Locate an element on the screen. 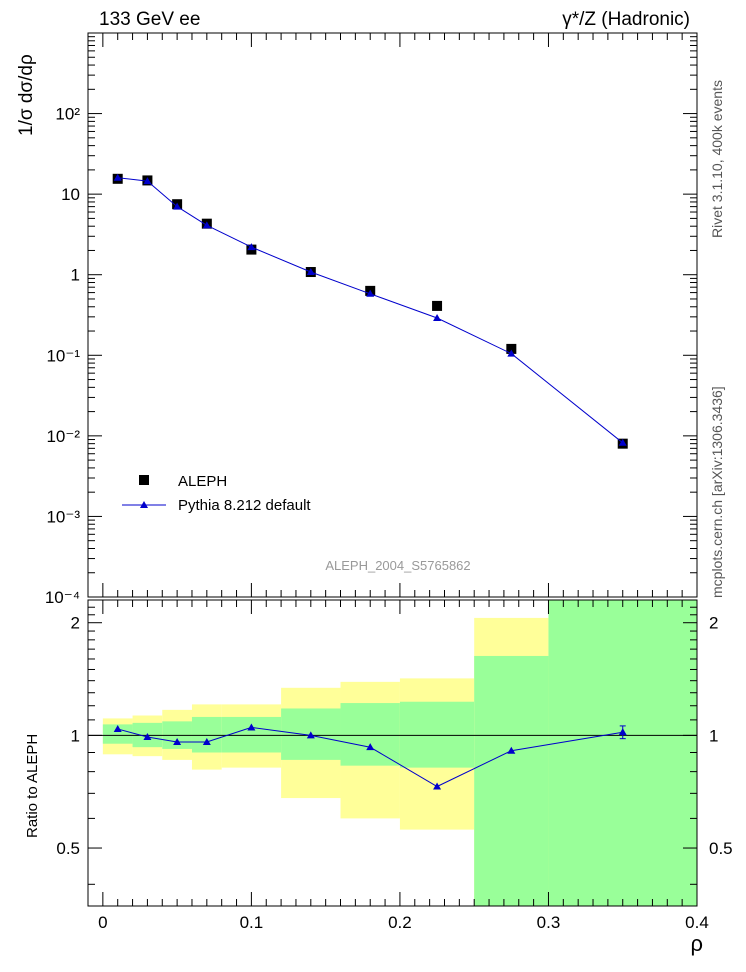 This screenshot has height=972, width=746. bottom-xtick-label: 0.3 is located at coordinates (549, 922).